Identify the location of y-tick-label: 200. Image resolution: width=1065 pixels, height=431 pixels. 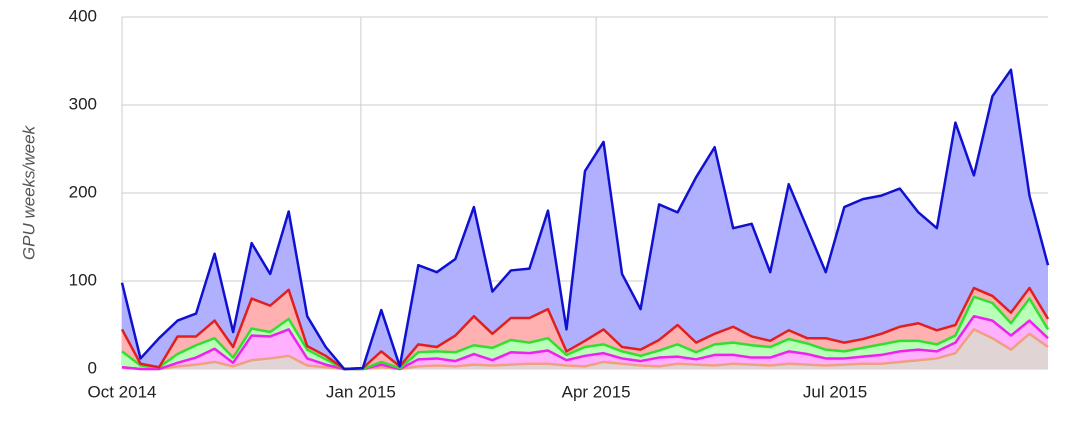
(83, 191).